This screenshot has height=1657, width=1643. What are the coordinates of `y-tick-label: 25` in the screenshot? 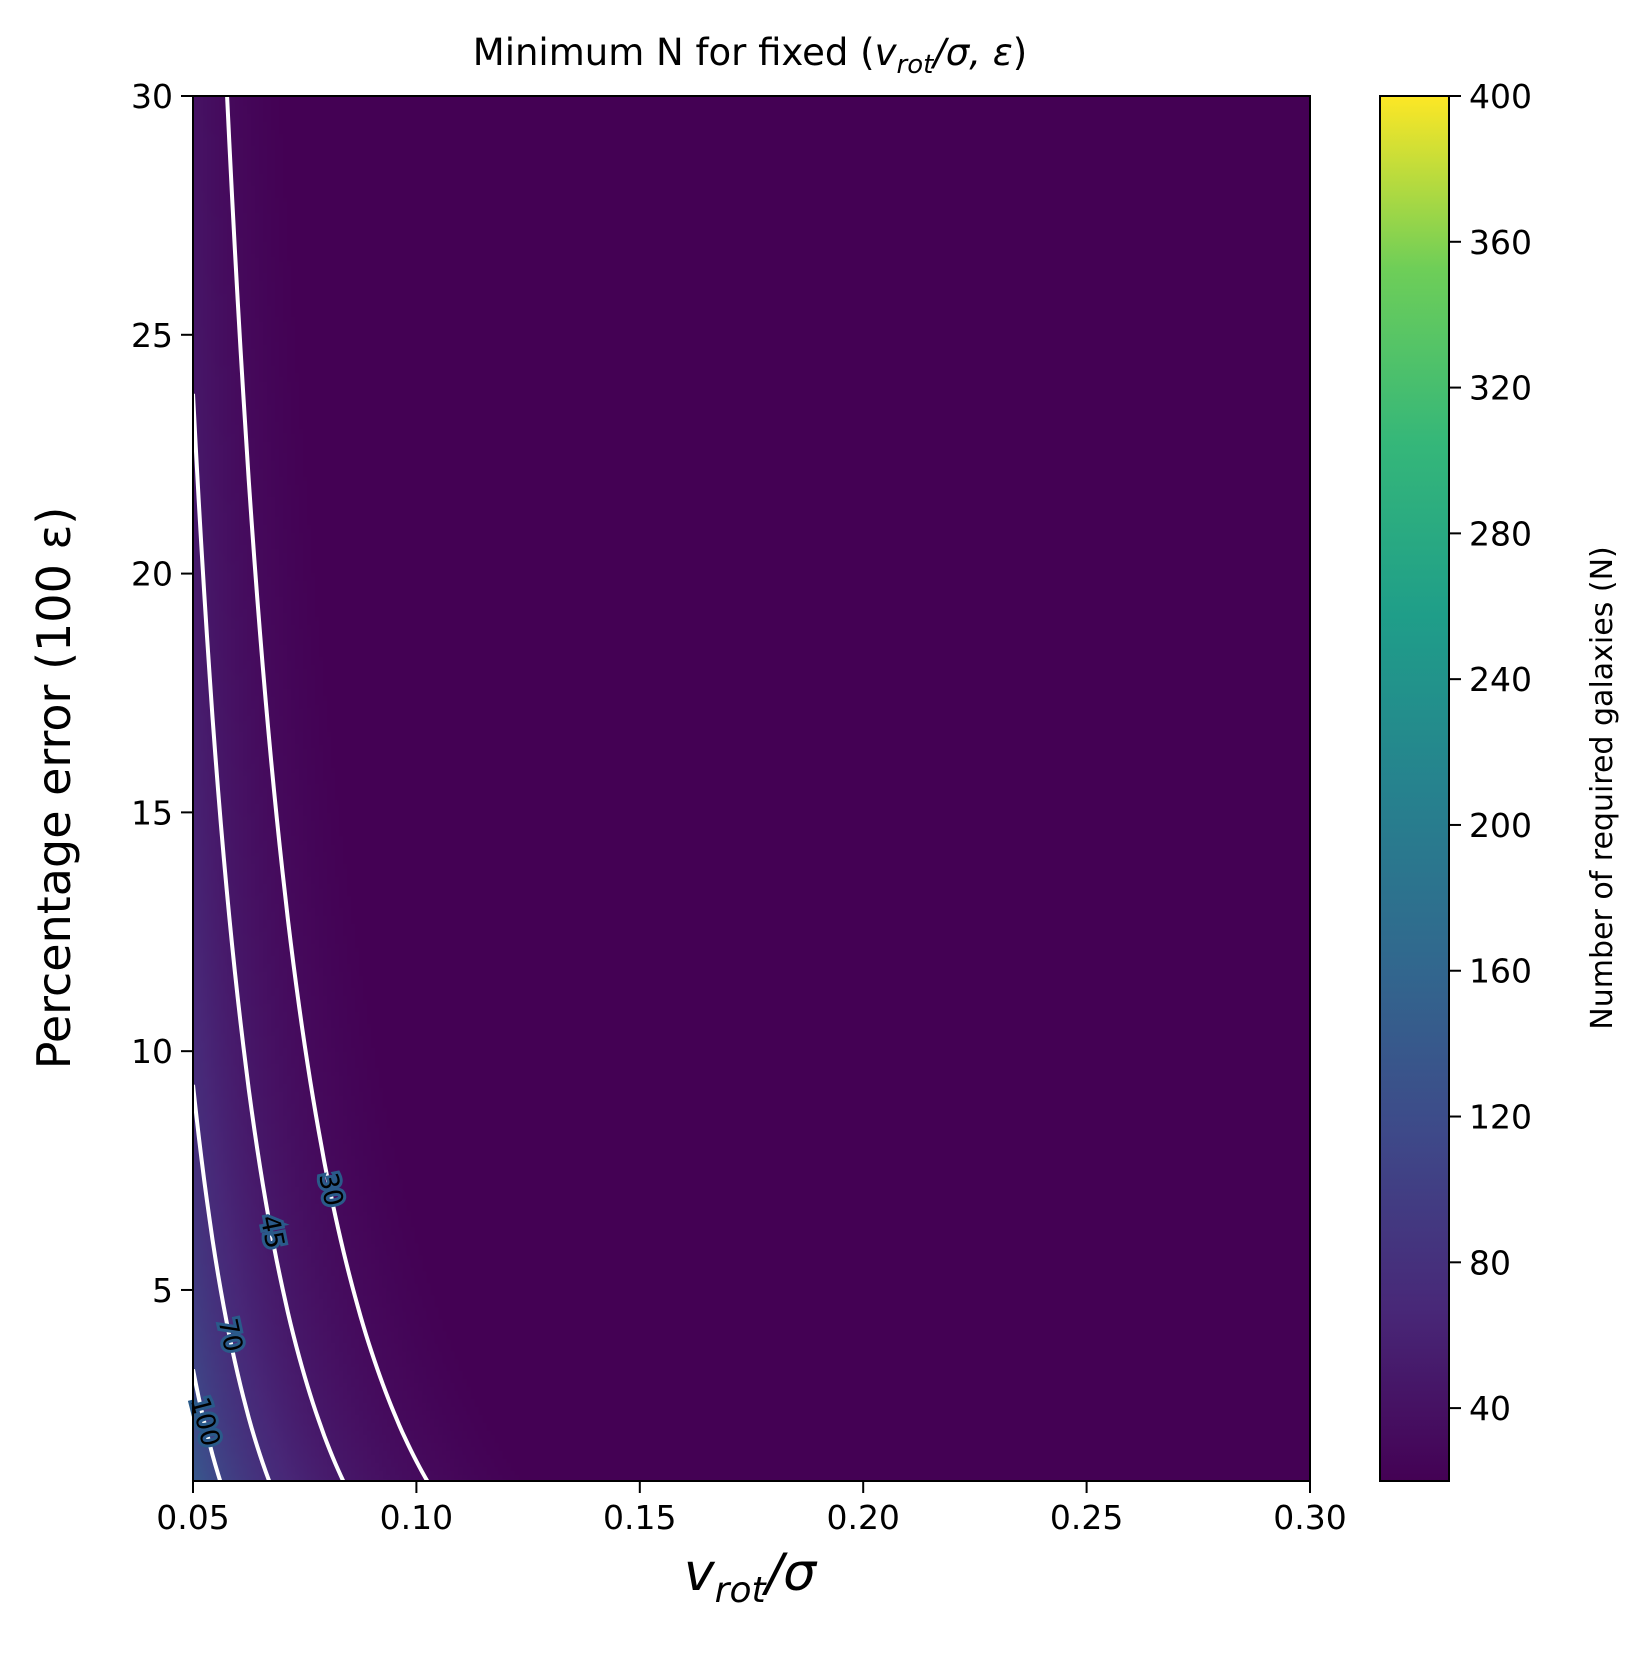 It's located at (152, 335).